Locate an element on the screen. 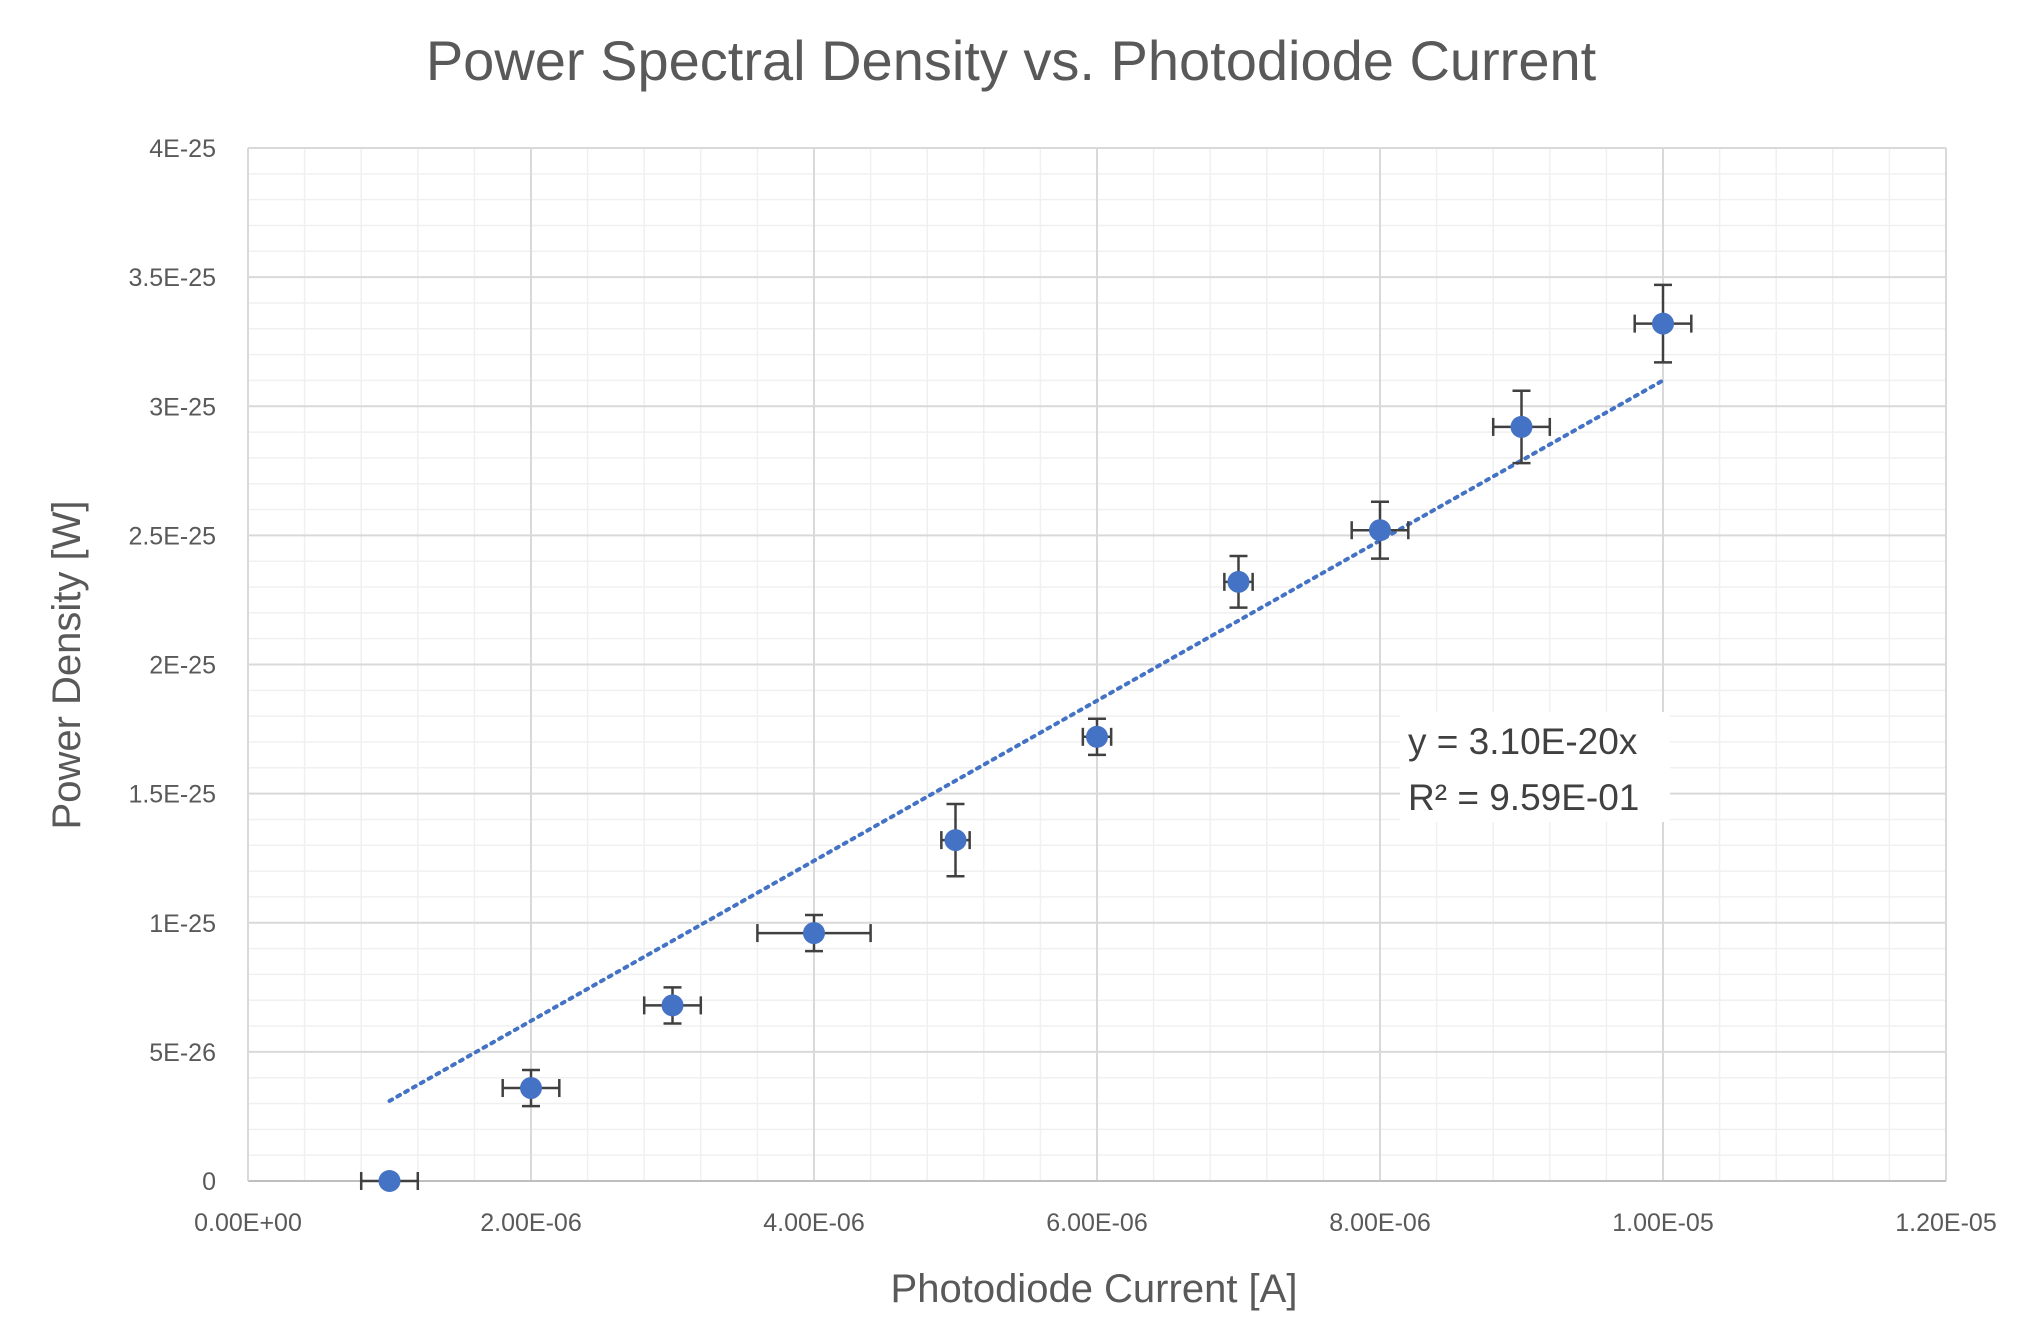  x-tick-label: 8.00E-06 is located at coordinates (1379, 1223).